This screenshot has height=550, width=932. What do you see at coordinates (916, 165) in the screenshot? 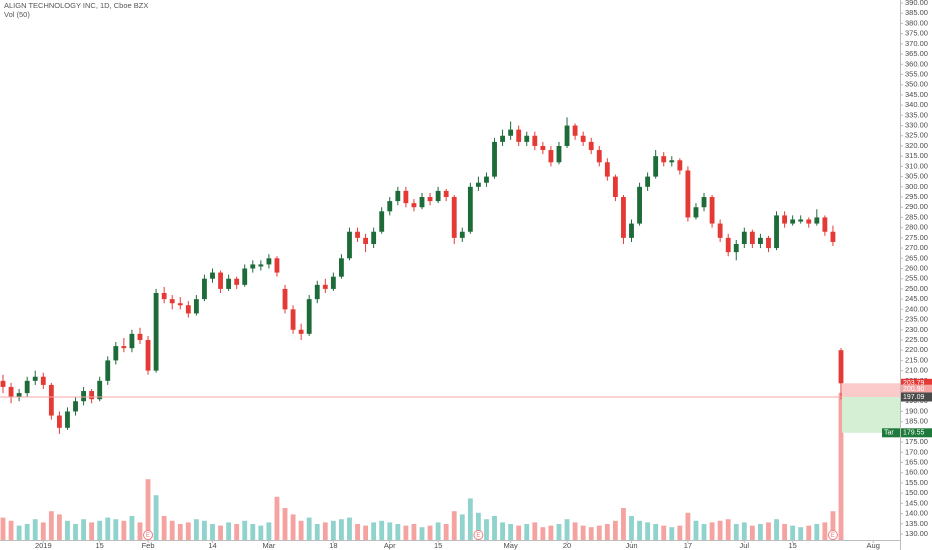
I see `y-tick-label: 310.00` at bounding box center [916, 165].